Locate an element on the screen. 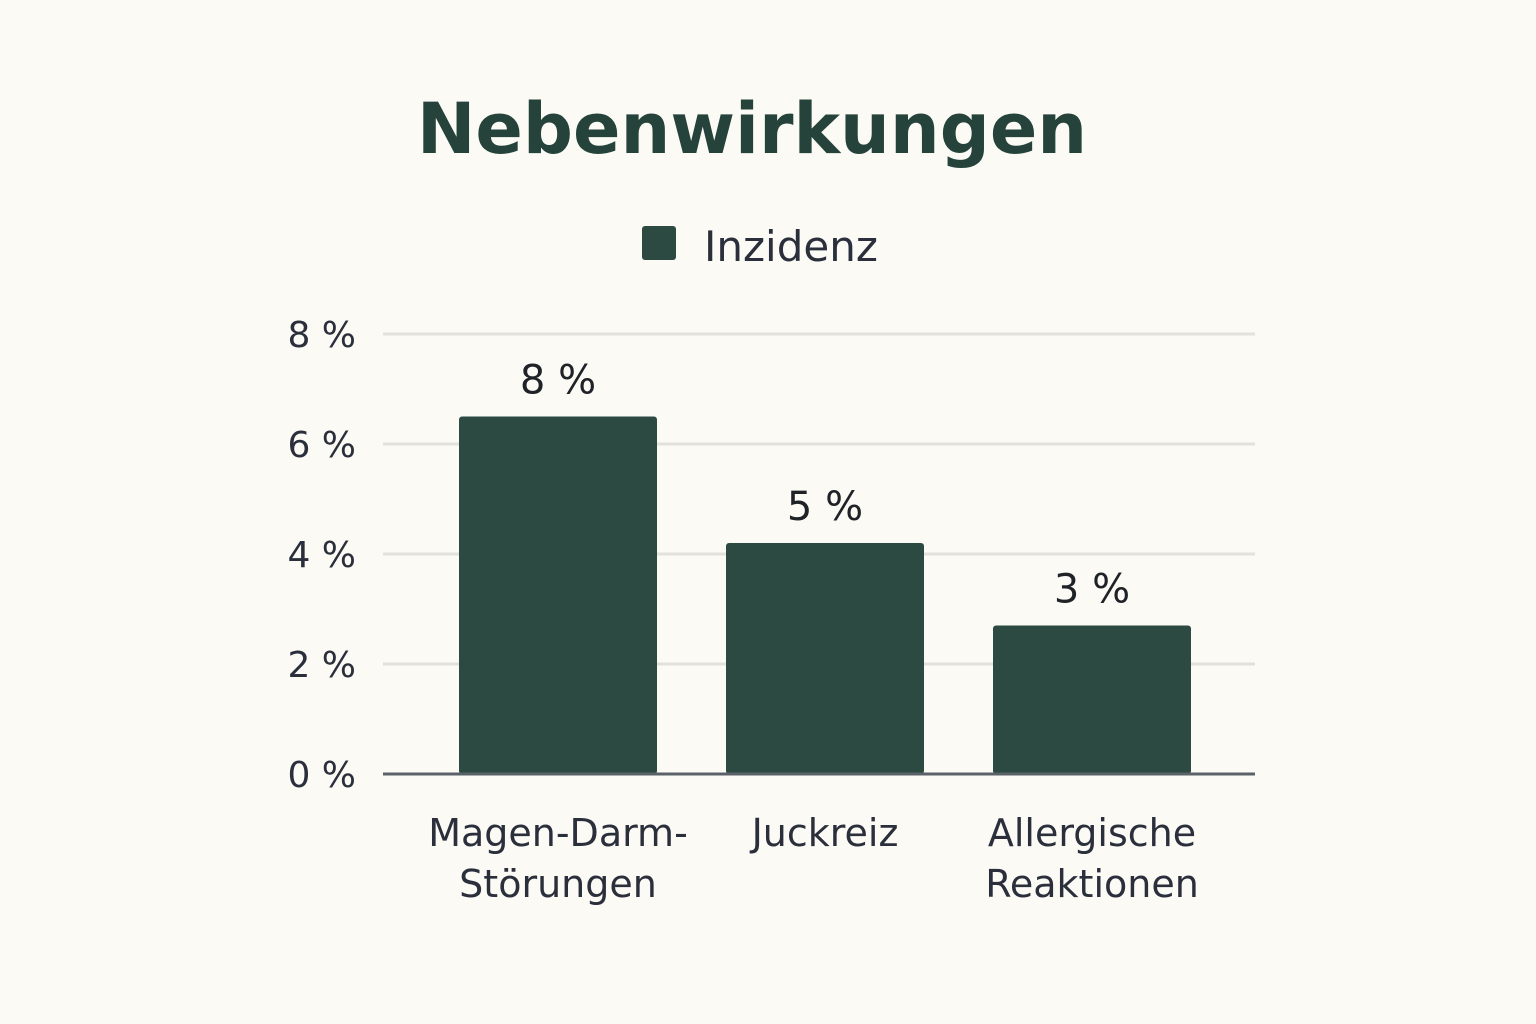 The image size is (1536, 1024). y-tick-label: 2 % is located at coordinates (321, 665).